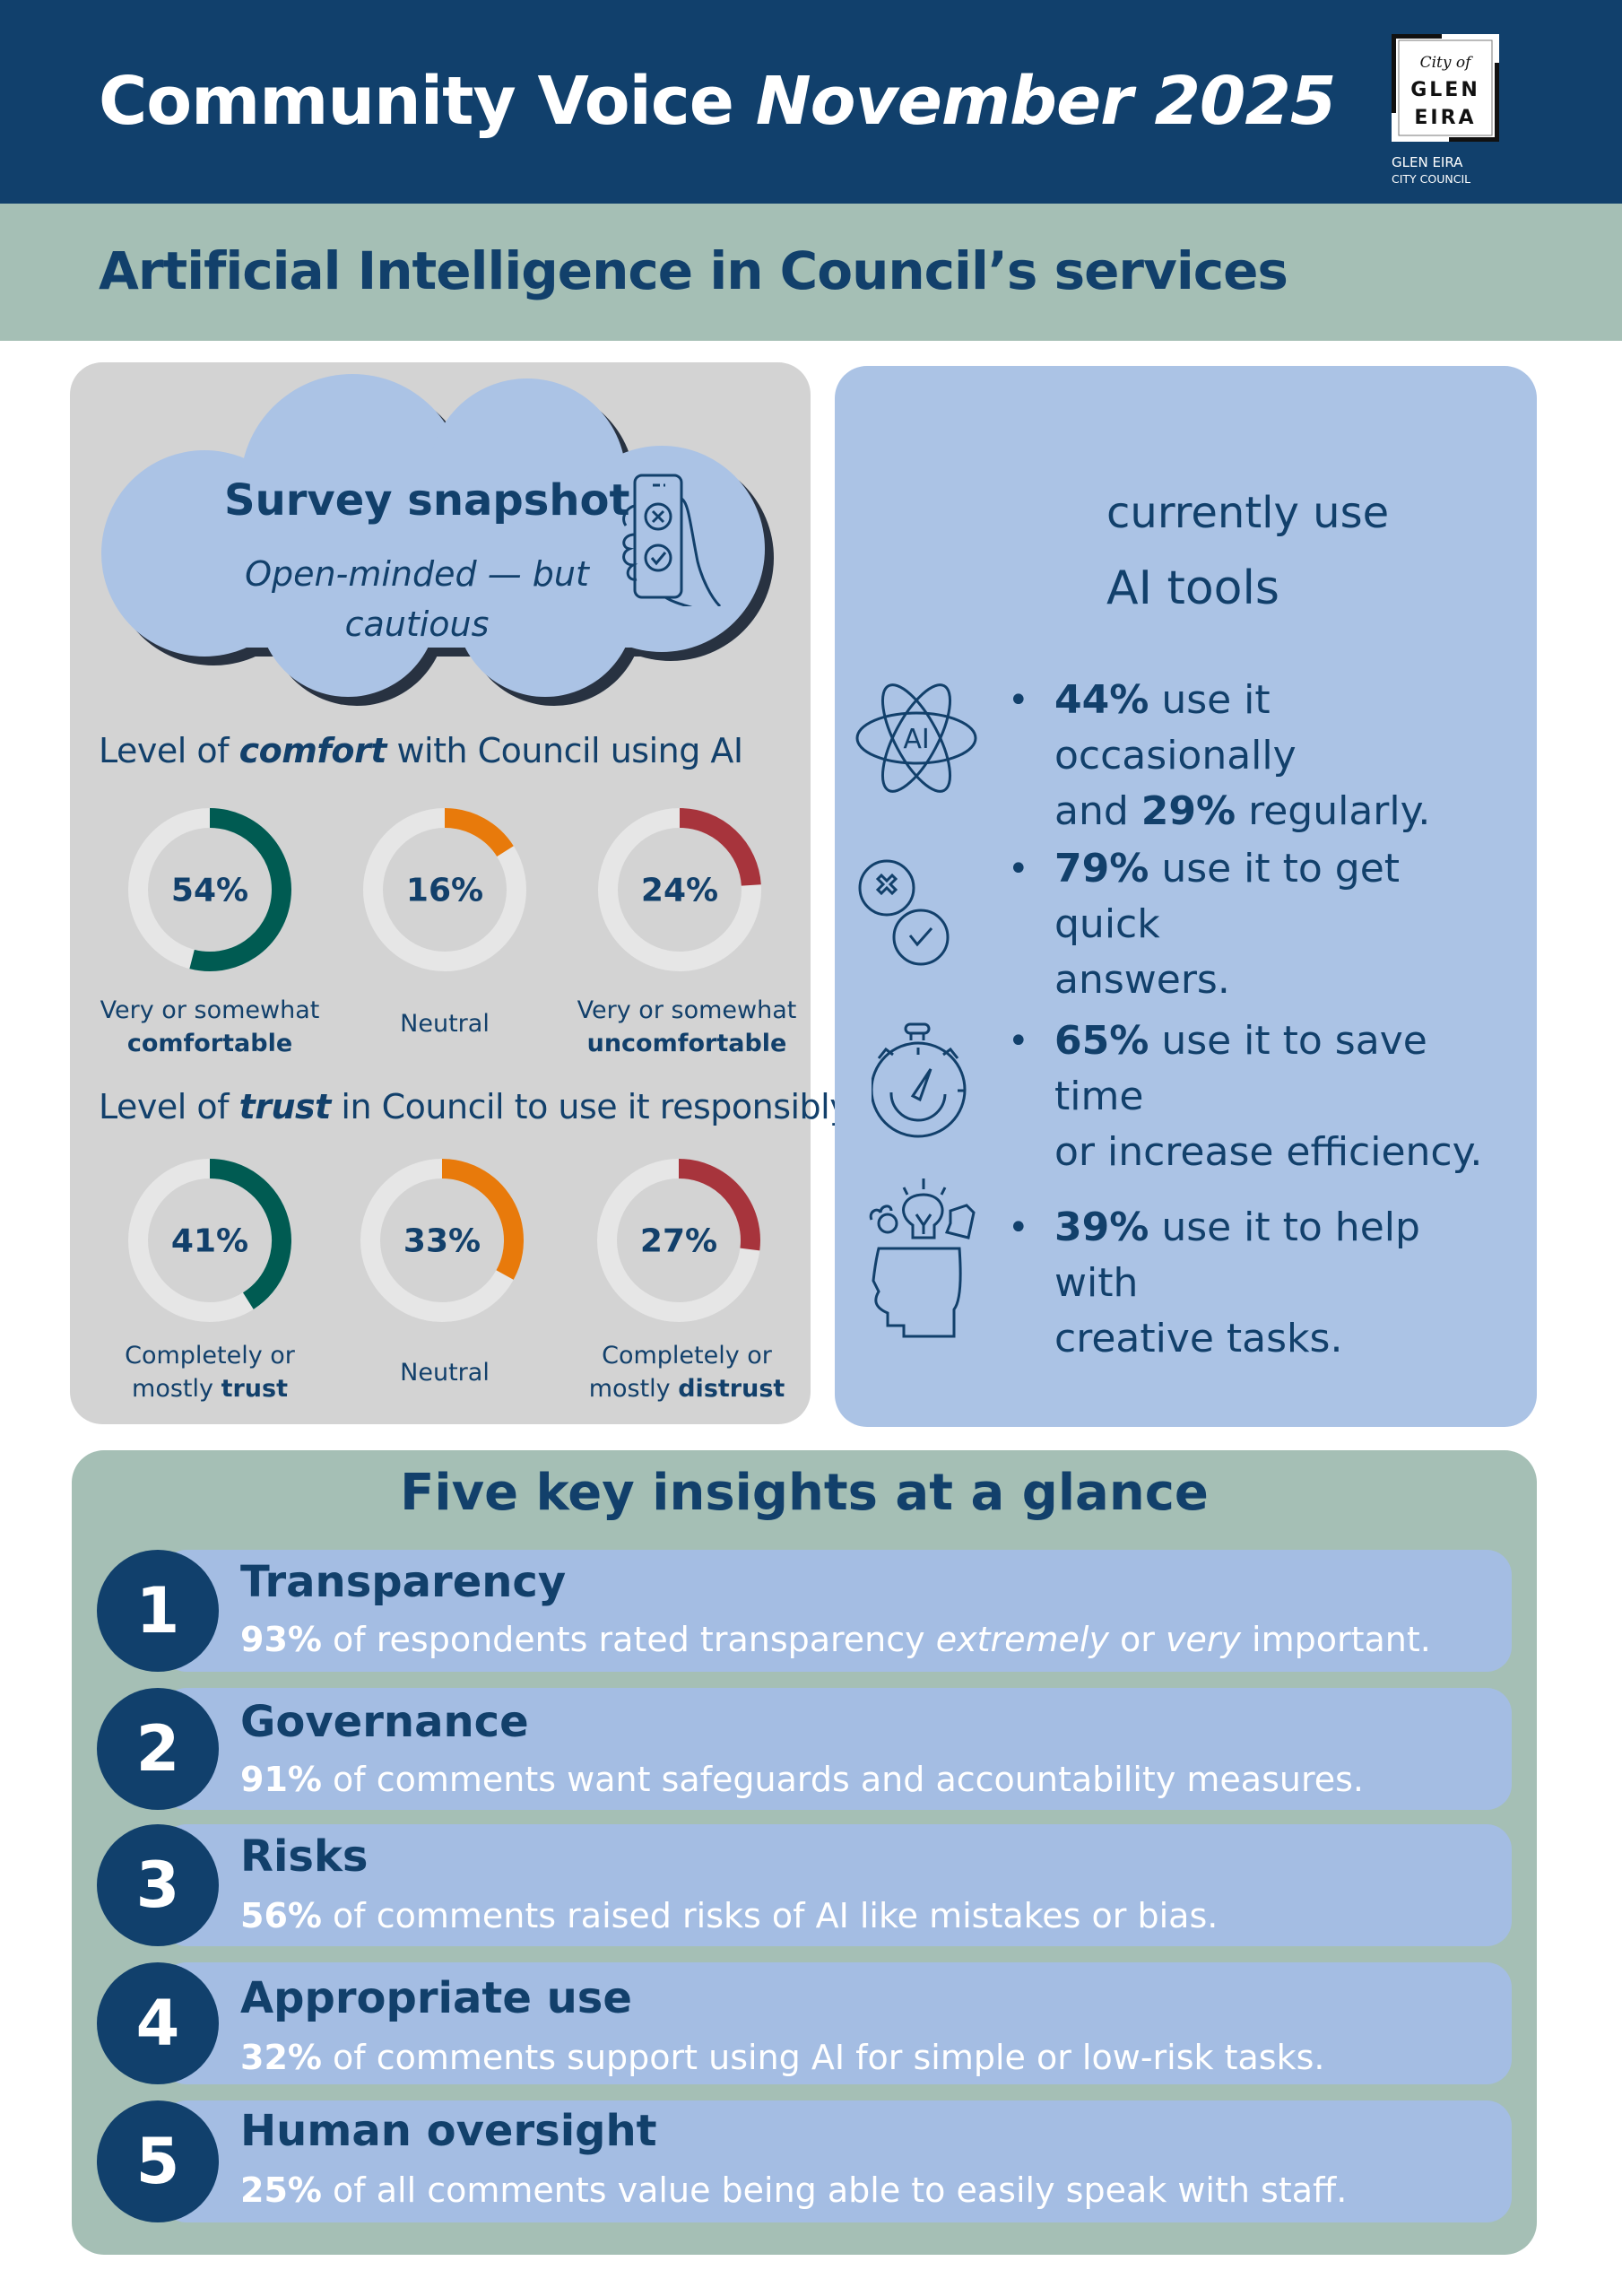  What do you see at coordinates (421, 750) in the screenshot?
I see `comfort-title: Level of comfort with Council using AI` at bounding box center [421, 750].